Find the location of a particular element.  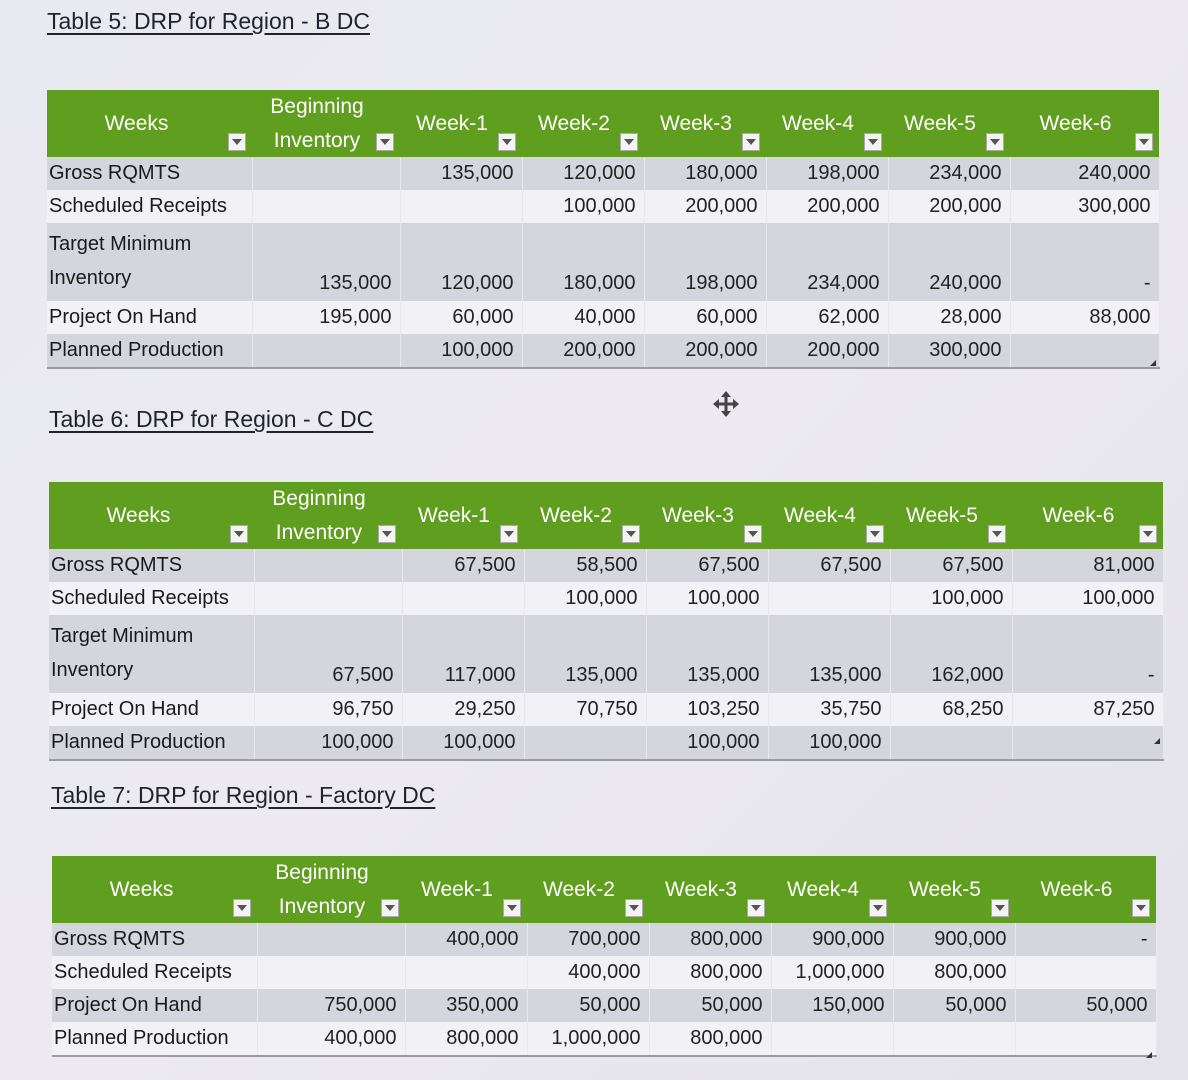

cell: 58,500 is located at coordinates (585, 566).